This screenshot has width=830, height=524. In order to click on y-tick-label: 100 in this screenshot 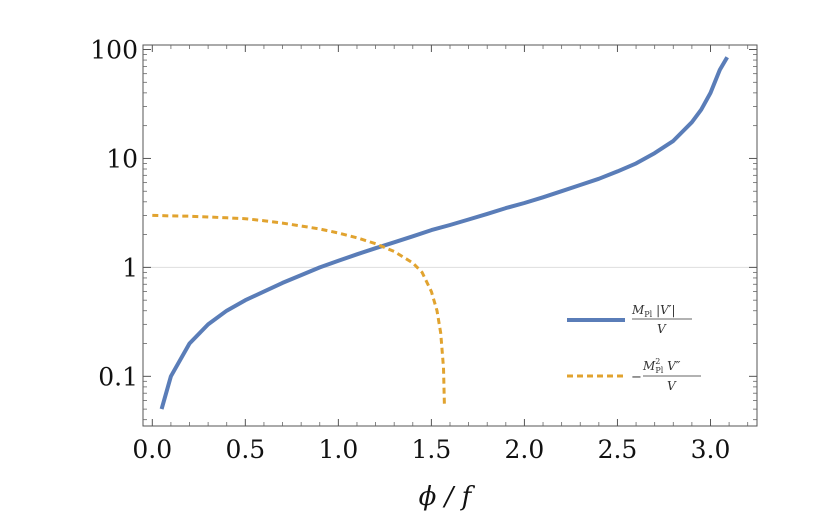, I will do `click(114, 50)`.